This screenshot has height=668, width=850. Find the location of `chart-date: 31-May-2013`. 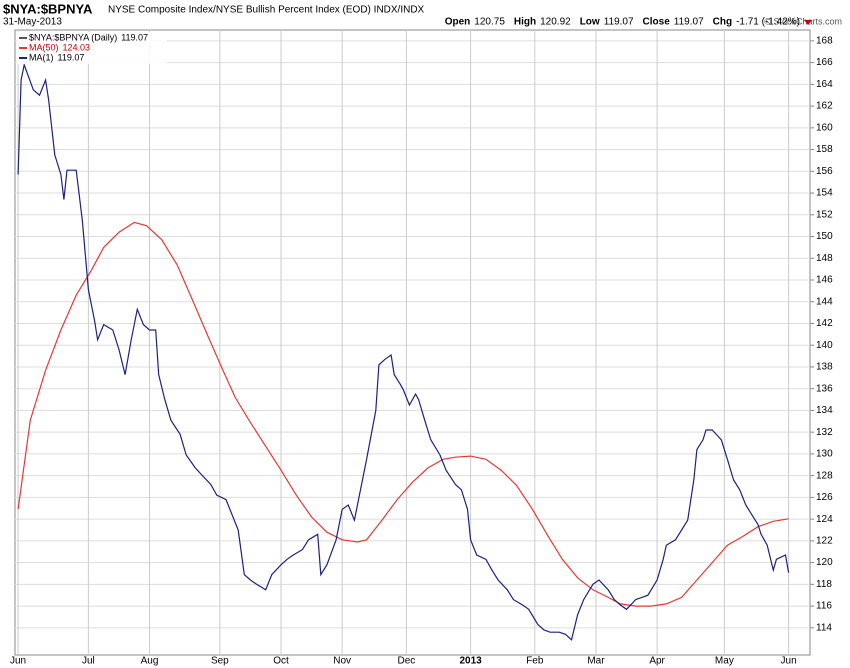

chart-date: 31-May-2013 is located at coordinates (32, 22).